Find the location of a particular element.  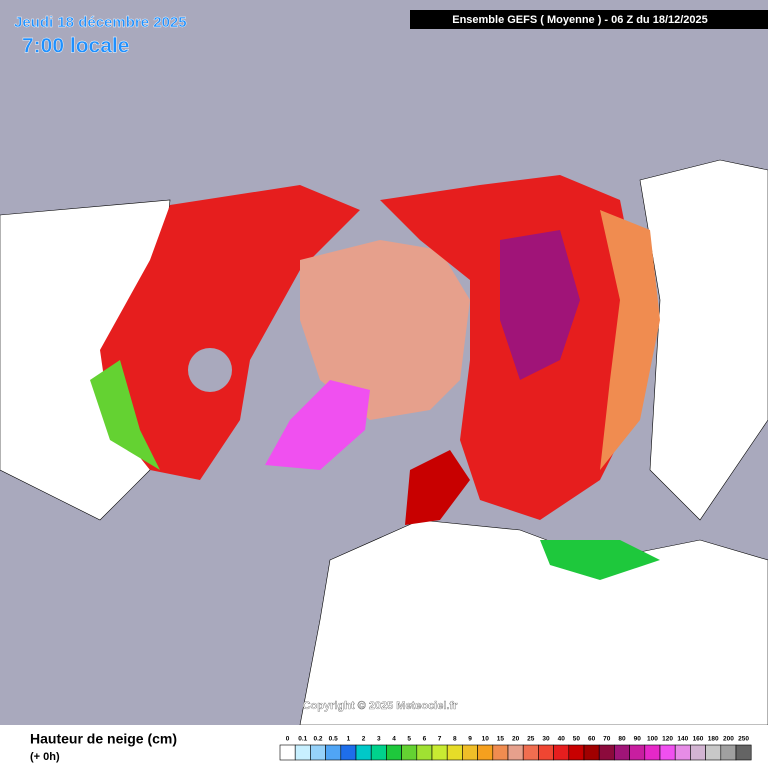

snow-canada is located at coordinates (230, 332).